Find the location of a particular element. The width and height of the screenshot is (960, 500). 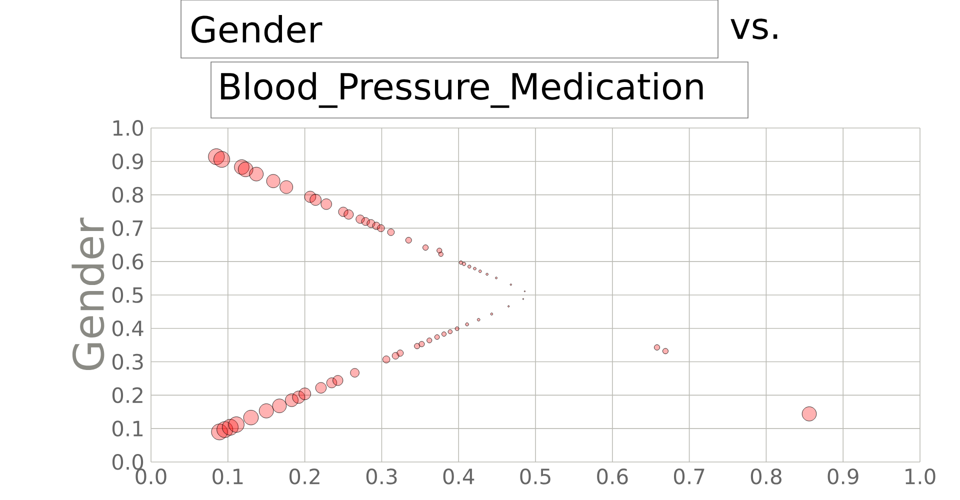

chart-title: Gender is located at coordinates (257, 29).